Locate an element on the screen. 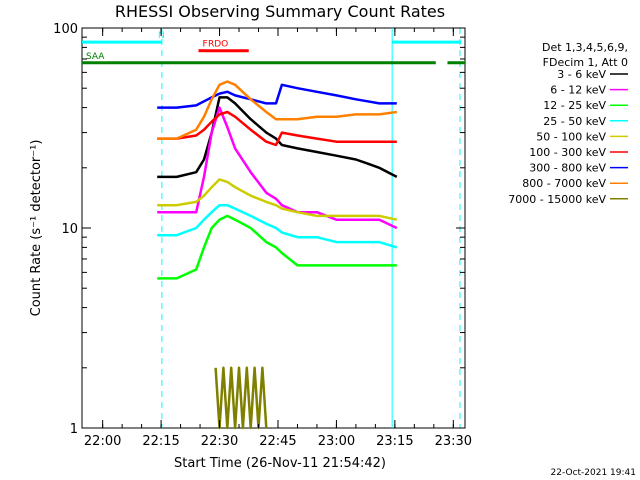 This screenshot has width=640, height=480. legend-label: 25 - 50 keV is located at coordinates (574, 121).